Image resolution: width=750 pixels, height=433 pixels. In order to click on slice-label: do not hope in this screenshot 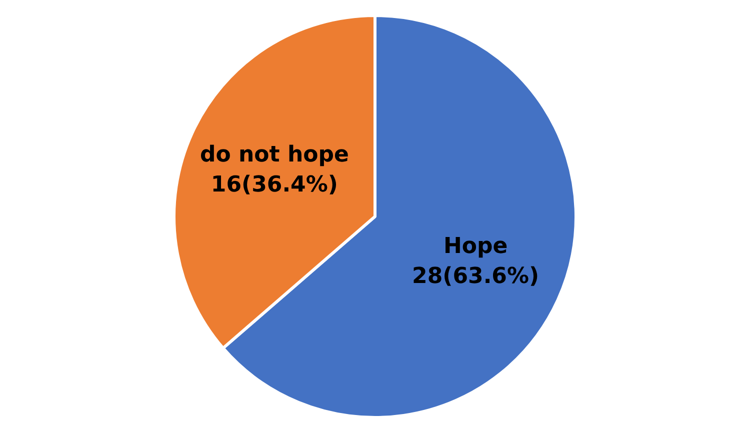, I will do `click(274, 155)`.